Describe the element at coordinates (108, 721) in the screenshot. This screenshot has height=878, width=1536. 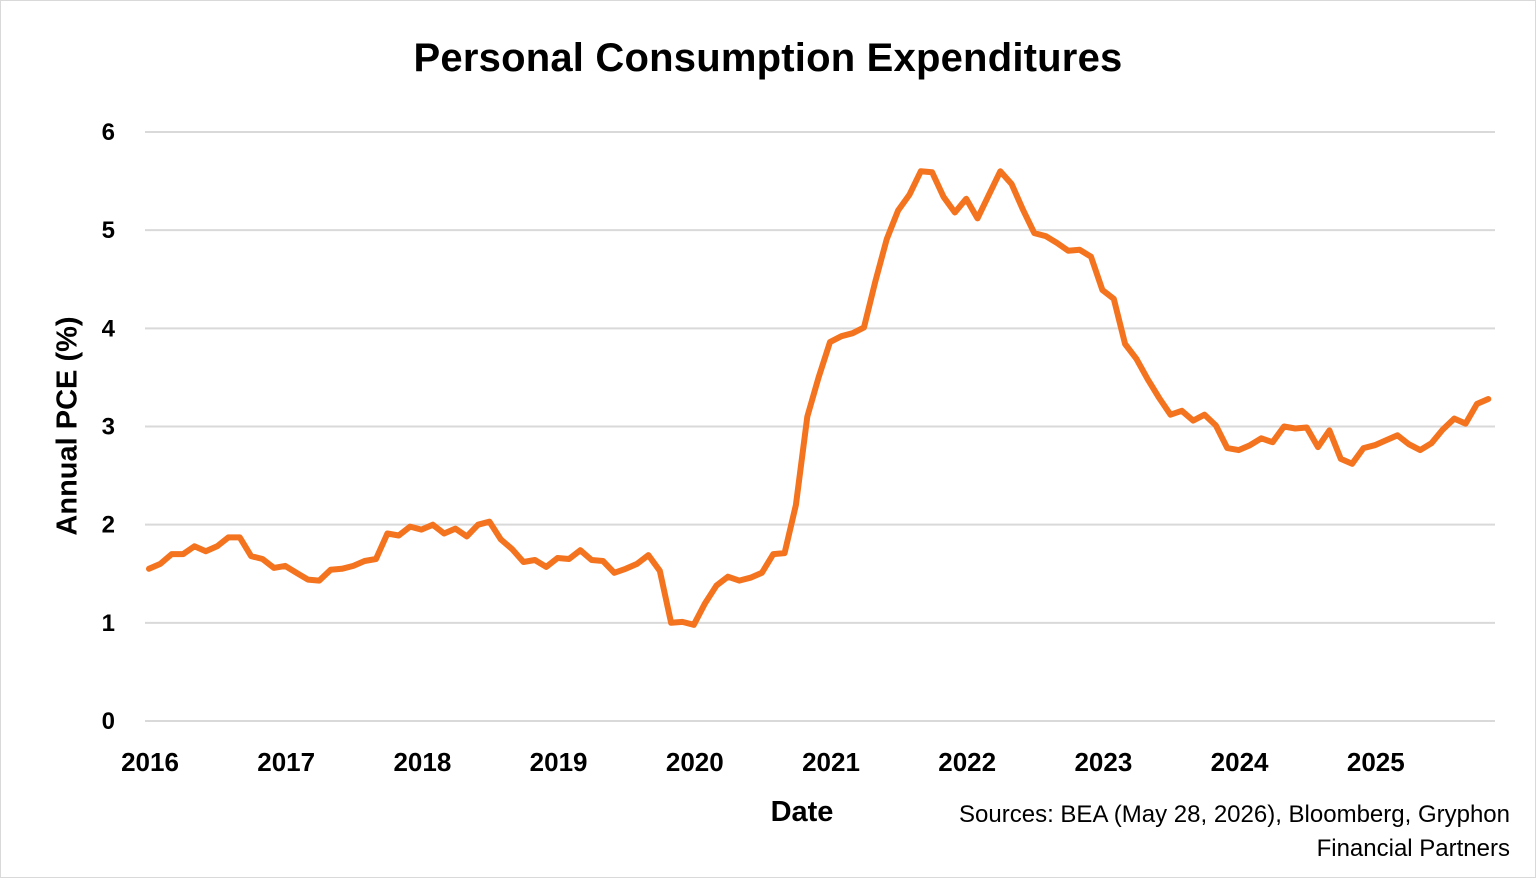
I see `y-tick-label: 0` at that location.